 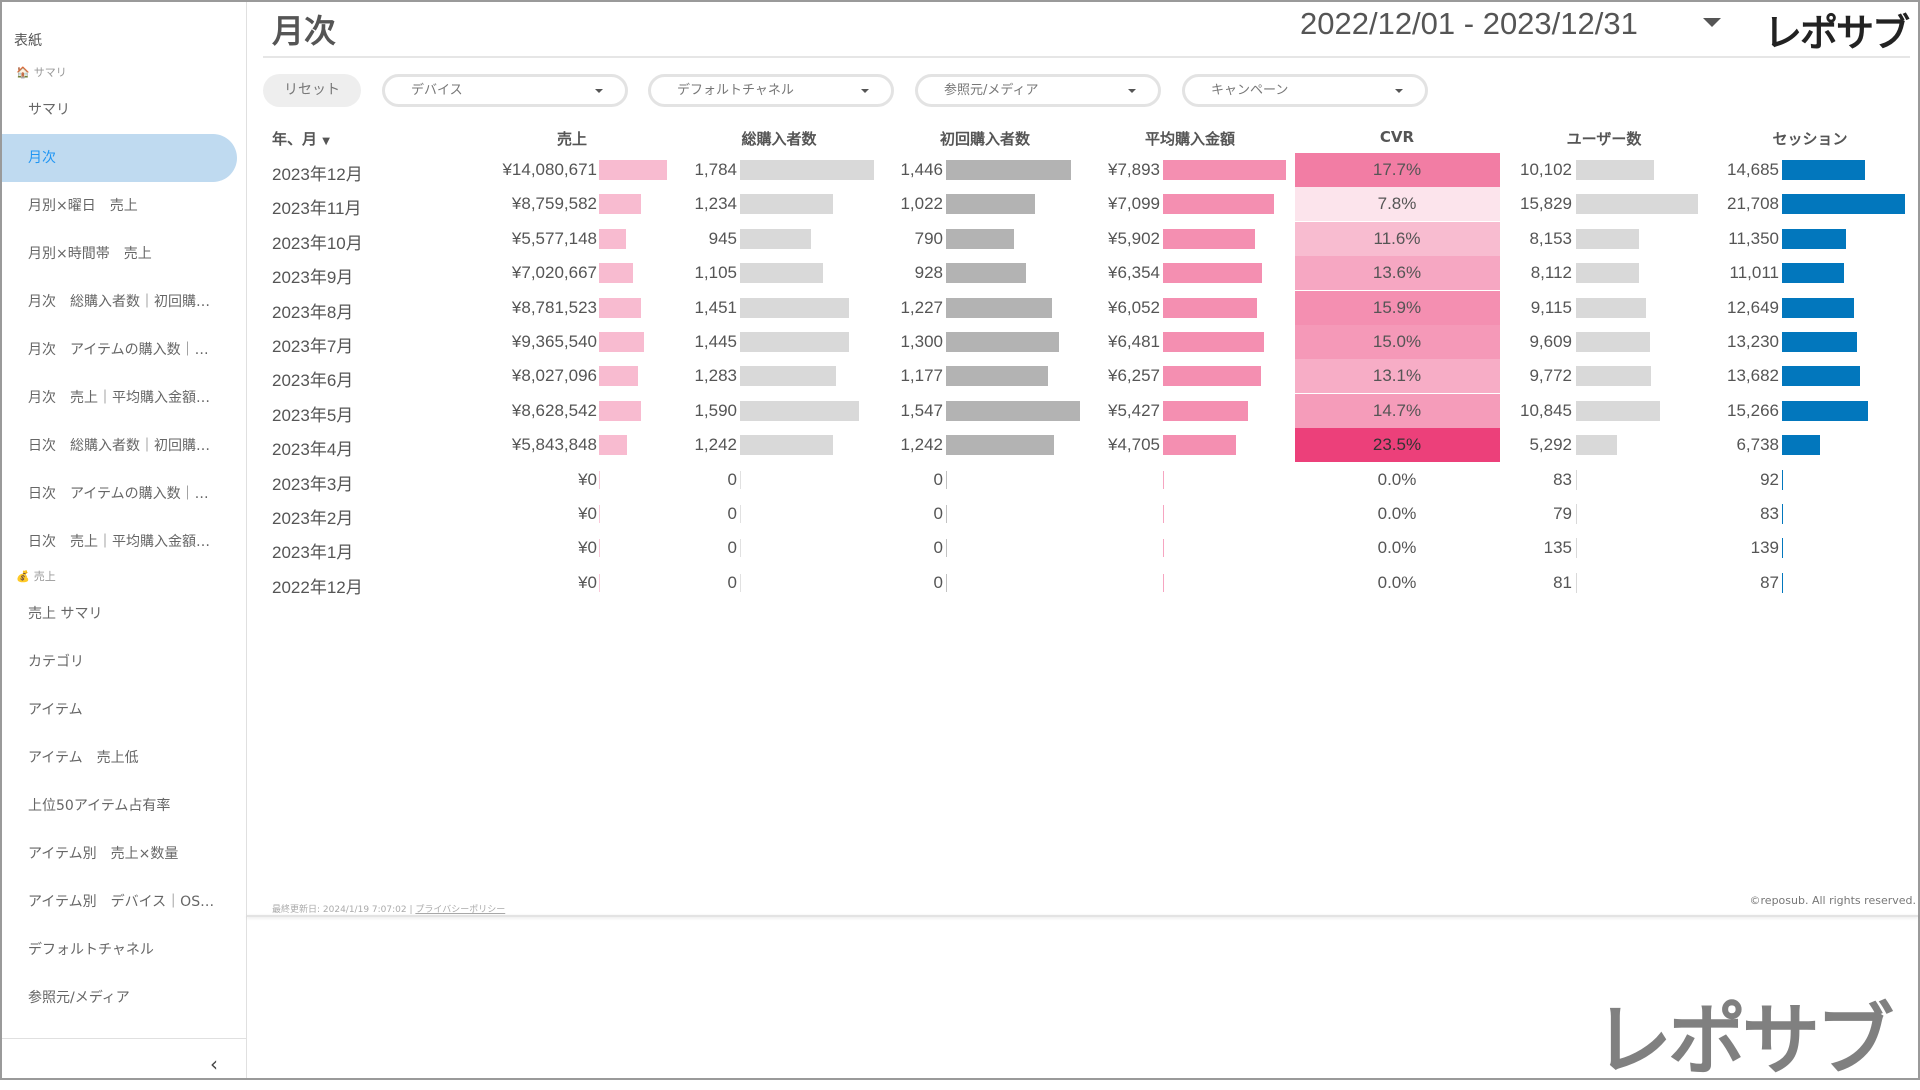 I want to click on first-value: 0, so click(x=938, y=582).